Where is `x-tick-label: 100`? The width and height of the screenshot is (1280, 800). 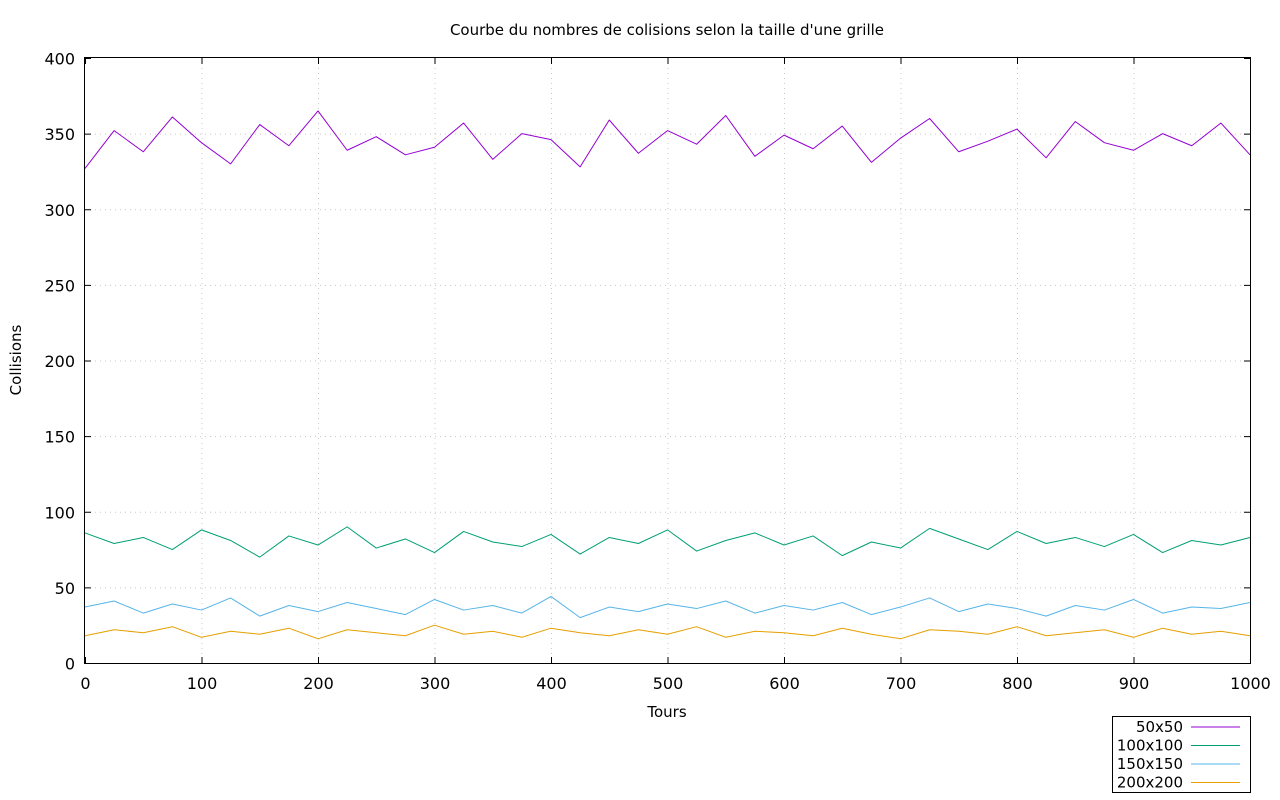
x-tick-label: 100 is located at coordinates (202, 683).